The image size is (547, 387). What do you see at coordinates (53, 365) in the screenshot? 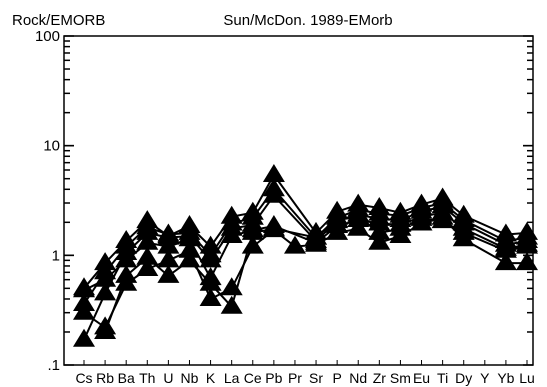
I see `y-tick-label: .1` at bounding box center [53, 365].